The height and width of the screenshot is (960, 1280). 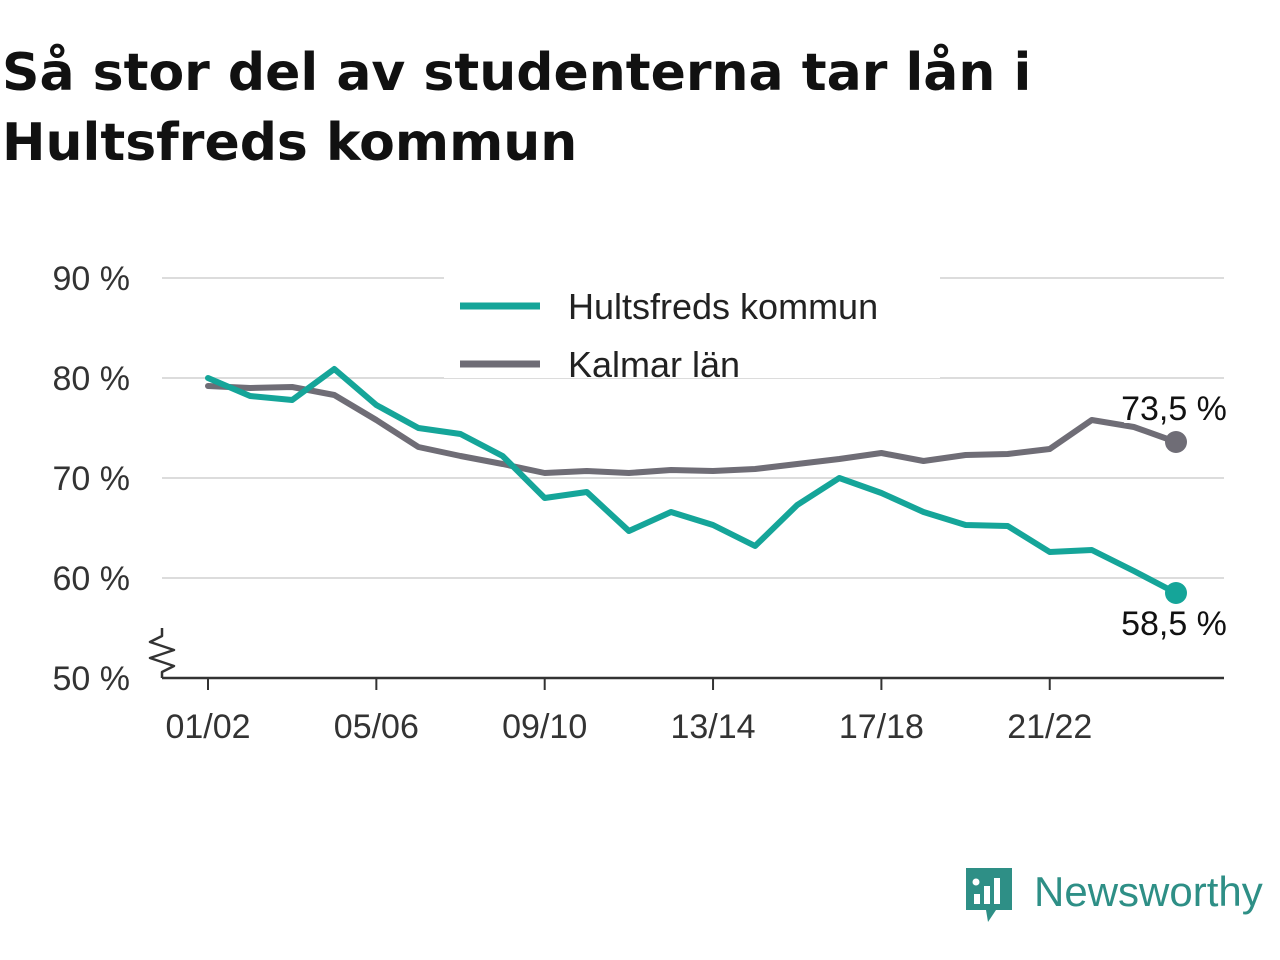 What do you see at coordinates (628, 727) in the screenshot?
I see `x-axis-labels: 01/02 05/06 09/10 13/14 17/18 21/22` at bounding box center [628, 727].